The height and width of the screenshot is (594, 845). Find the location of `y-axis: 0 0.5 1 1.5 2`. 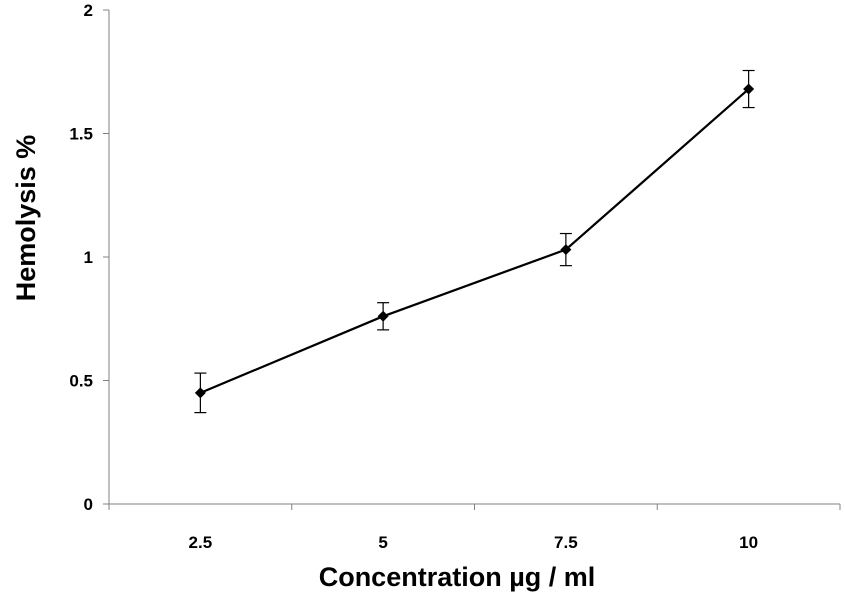

y-axis: 0 0.5 1 1.5 2 is located at coordinates (89, 257).